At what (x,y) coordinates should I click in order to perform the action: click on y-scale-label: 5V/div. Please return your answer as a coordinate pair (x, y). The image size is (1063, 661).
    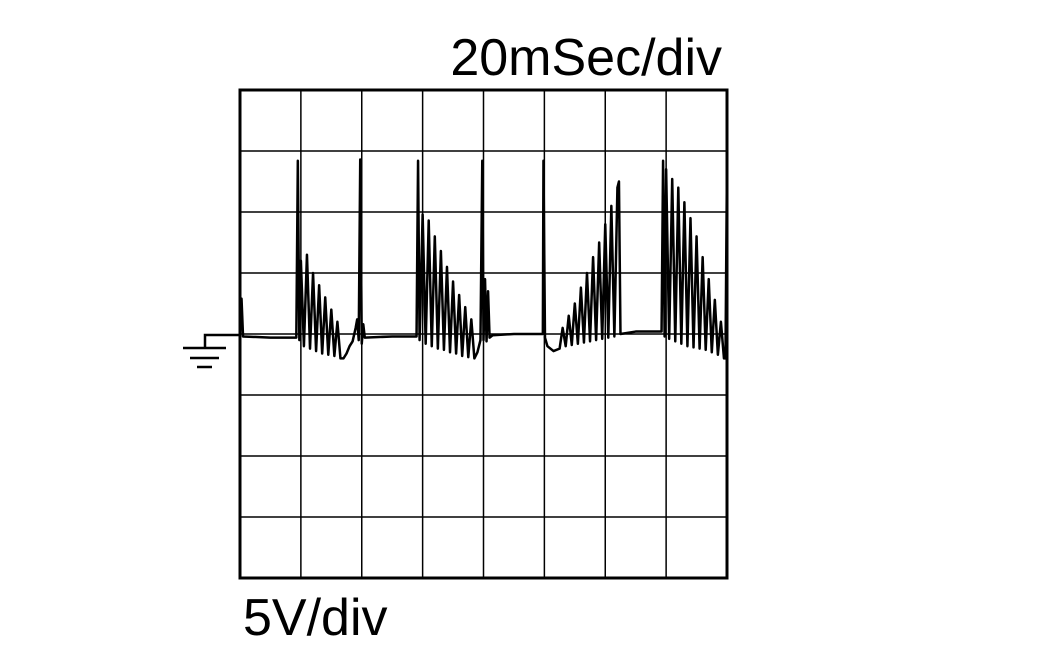
    Looking at the image, I should click on (315, 618).